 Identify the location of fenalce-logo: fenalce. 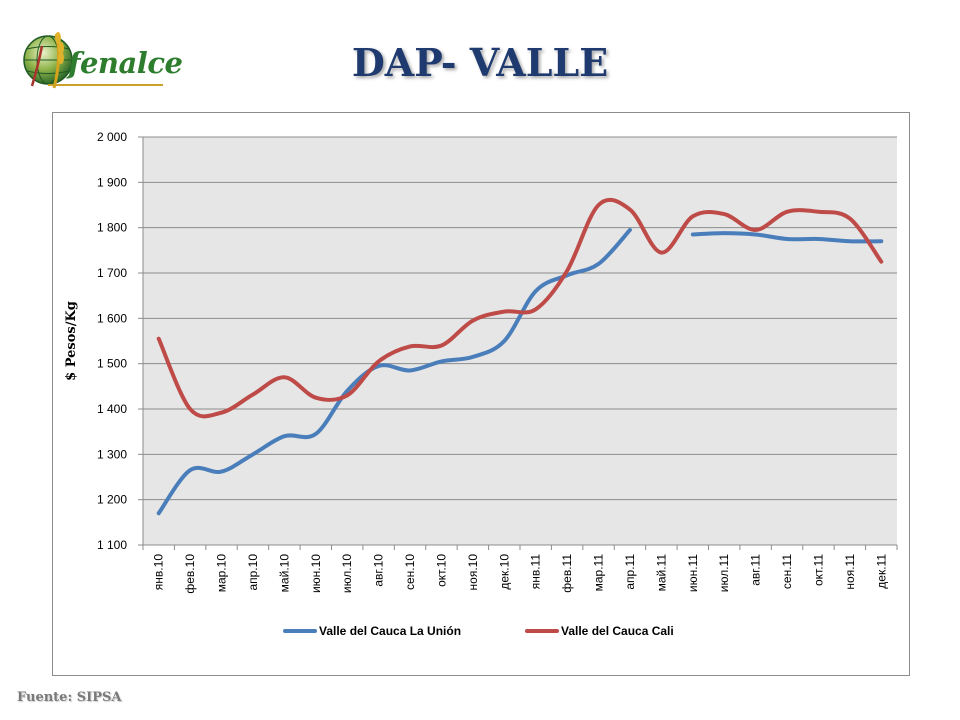
(100, 60).